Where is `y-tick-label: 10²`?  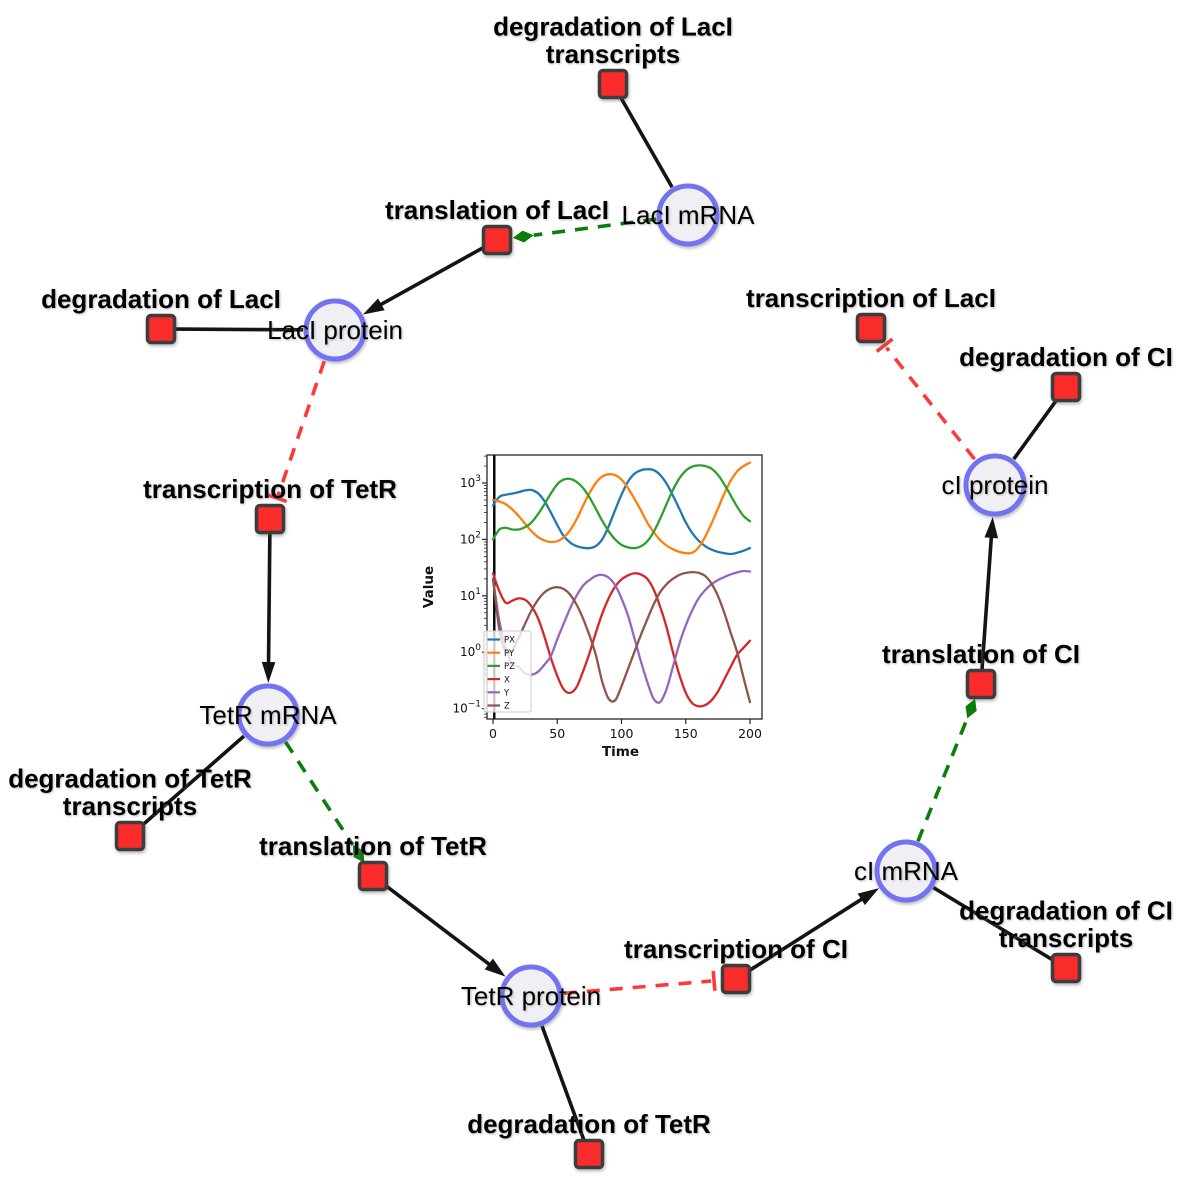
y-tick-label: 10² is located at coordinates (470, 538).